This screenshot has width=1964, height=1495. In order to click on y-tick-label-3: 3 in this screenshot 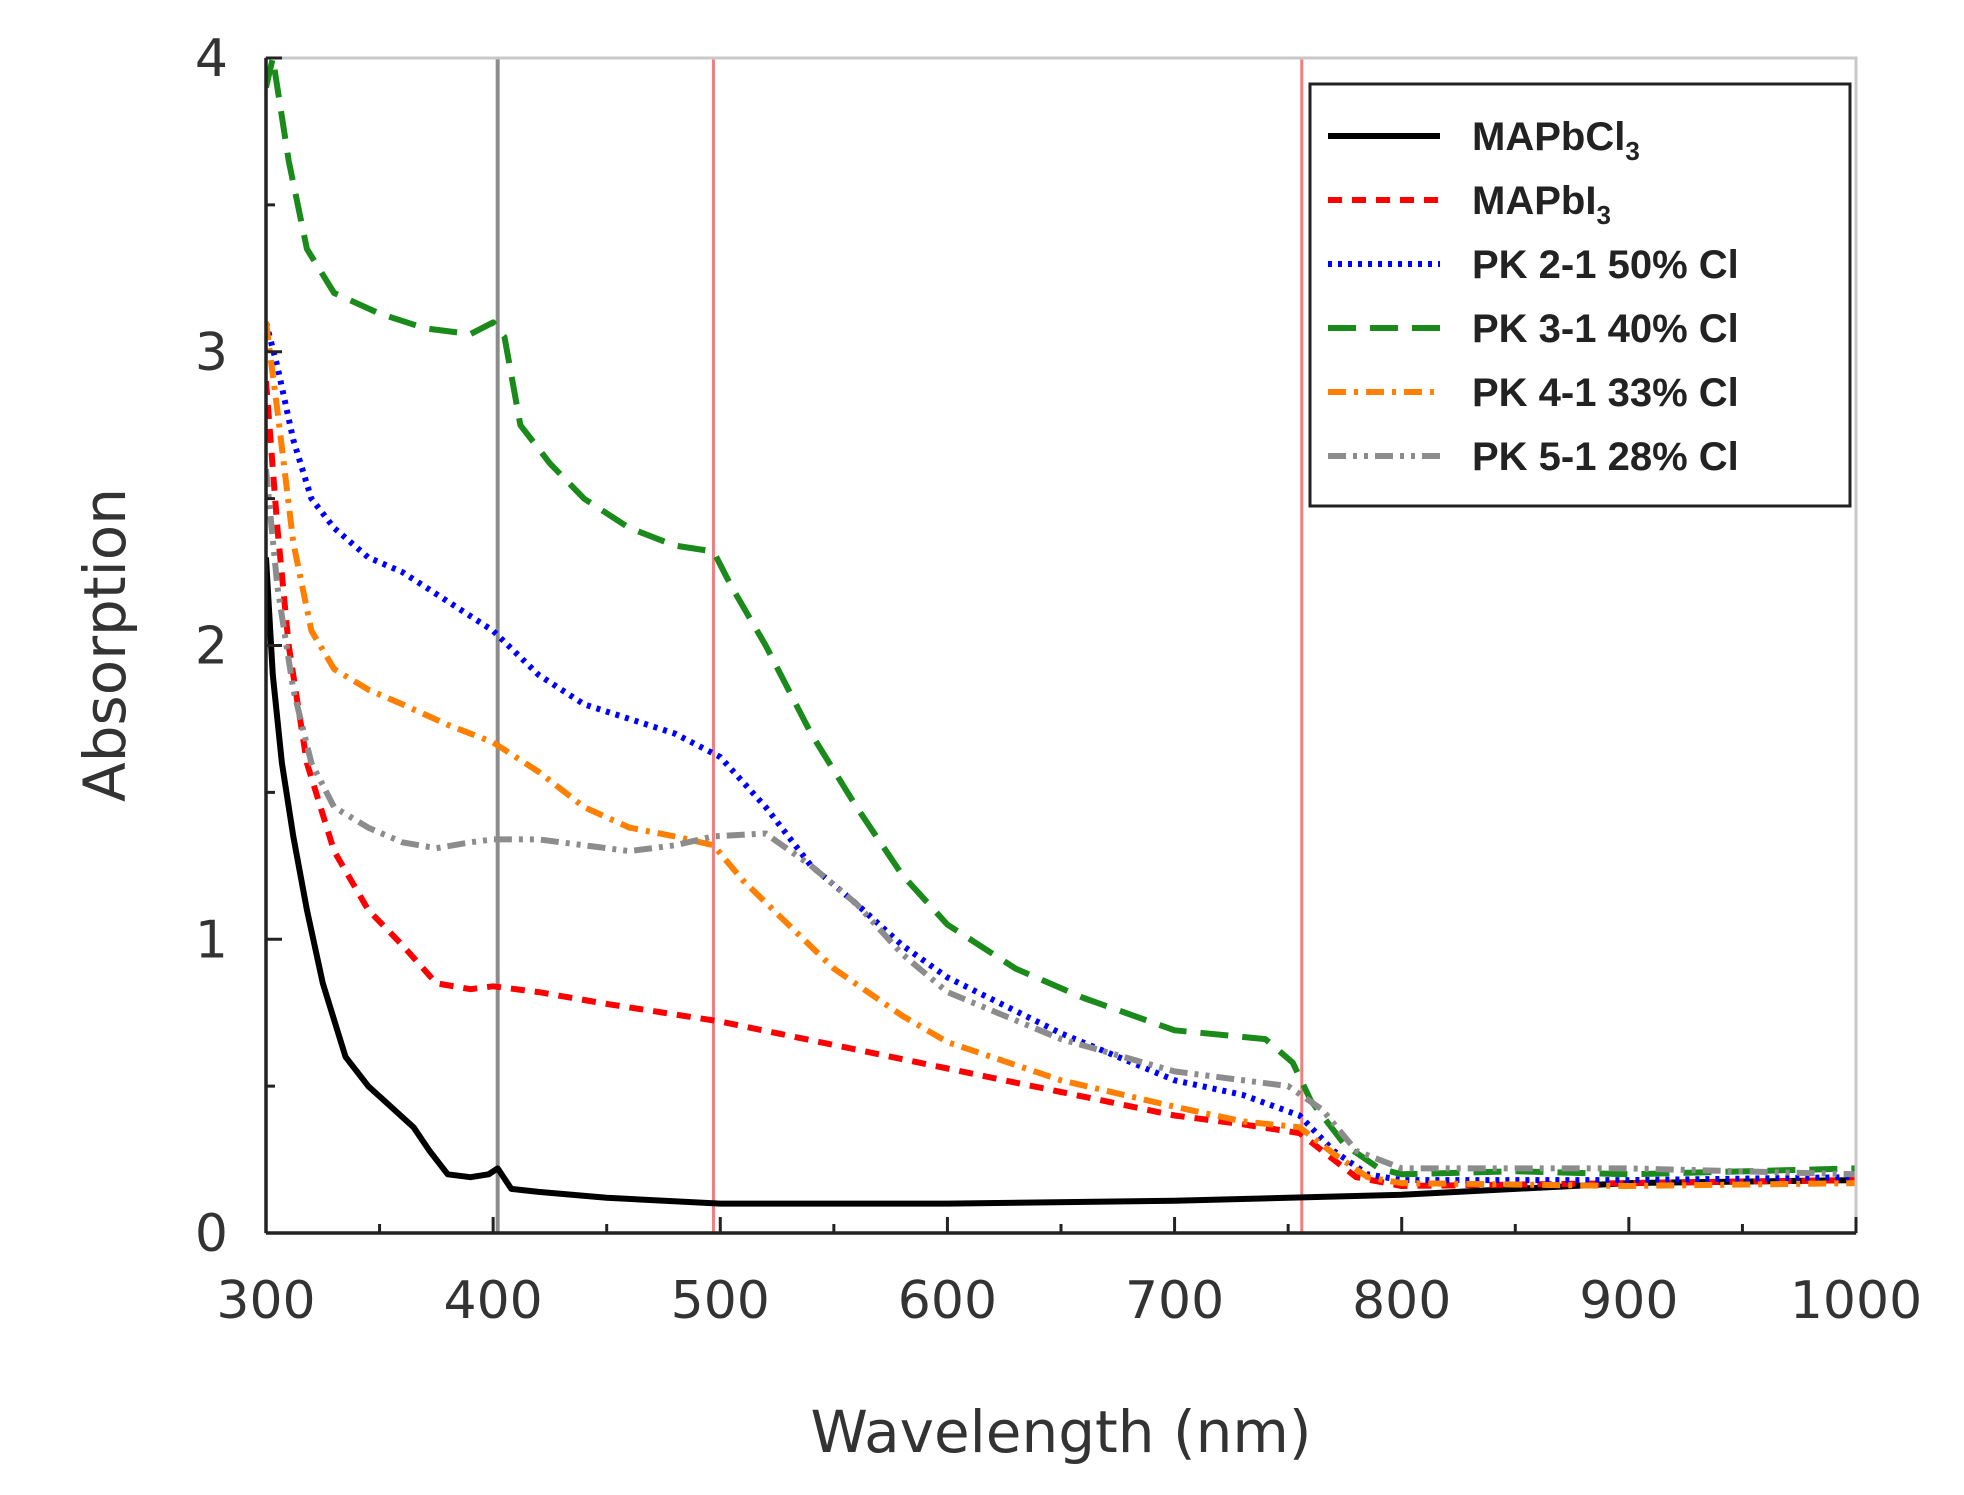, I will do `click(211, 353)`.